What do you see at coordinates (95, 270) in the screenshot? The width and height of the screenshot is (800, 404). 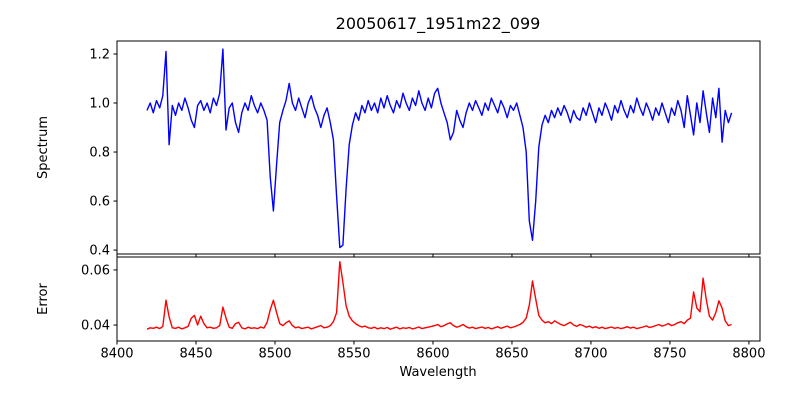 I see `error-y-tick-label: 0.06` at bounding box center [95, 270].